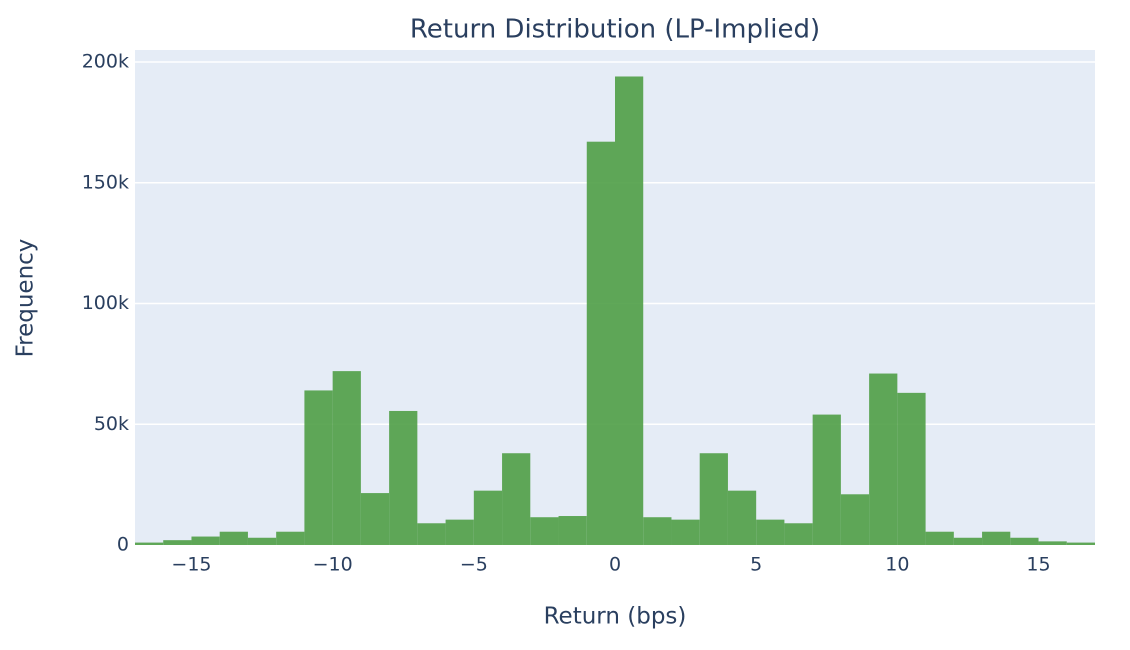  I want to click on y-tick-label: 0, so click(123, 545).